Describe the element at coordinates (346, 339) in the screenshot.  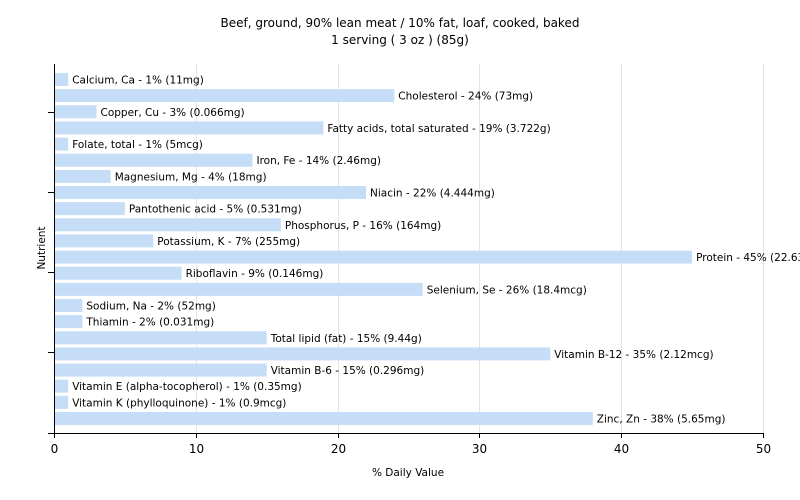
I see `bar-label-16: Total lipid (fat) - 15% (9.44g)` at that location.